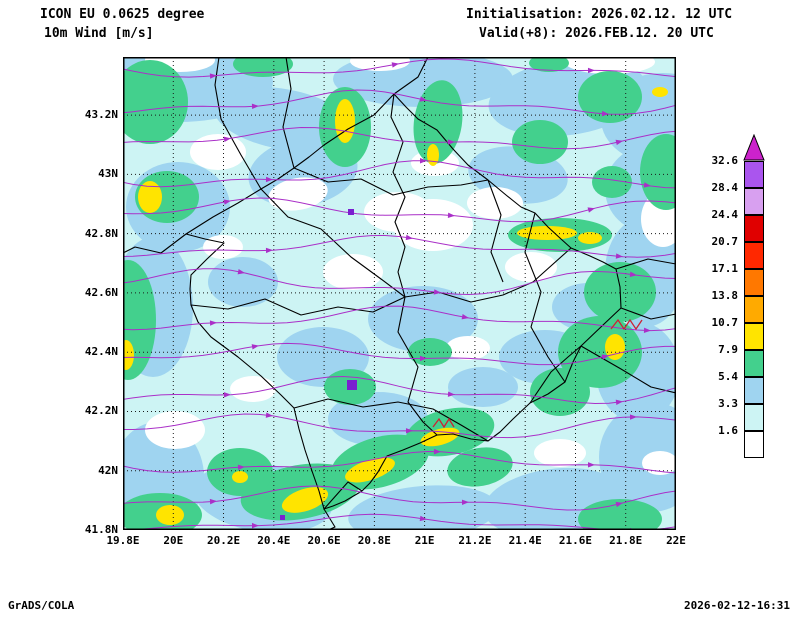 Image resolution: width=800 pixels, height=618 pixels. What do you see at coordinates (728, 349) in the screenshot?
I see `legend-level-label: 7.9` at bounding box center [728, 349].